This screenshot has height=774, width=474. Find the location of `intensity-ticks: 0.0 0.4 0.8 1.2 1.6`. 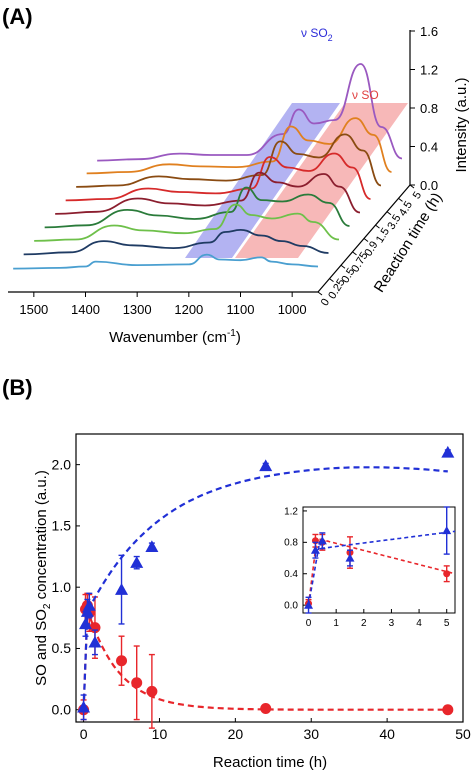

intensity-ticks: 0.0 0.4 0.8 1.2 1.6 is located at coordinates (424, 108).